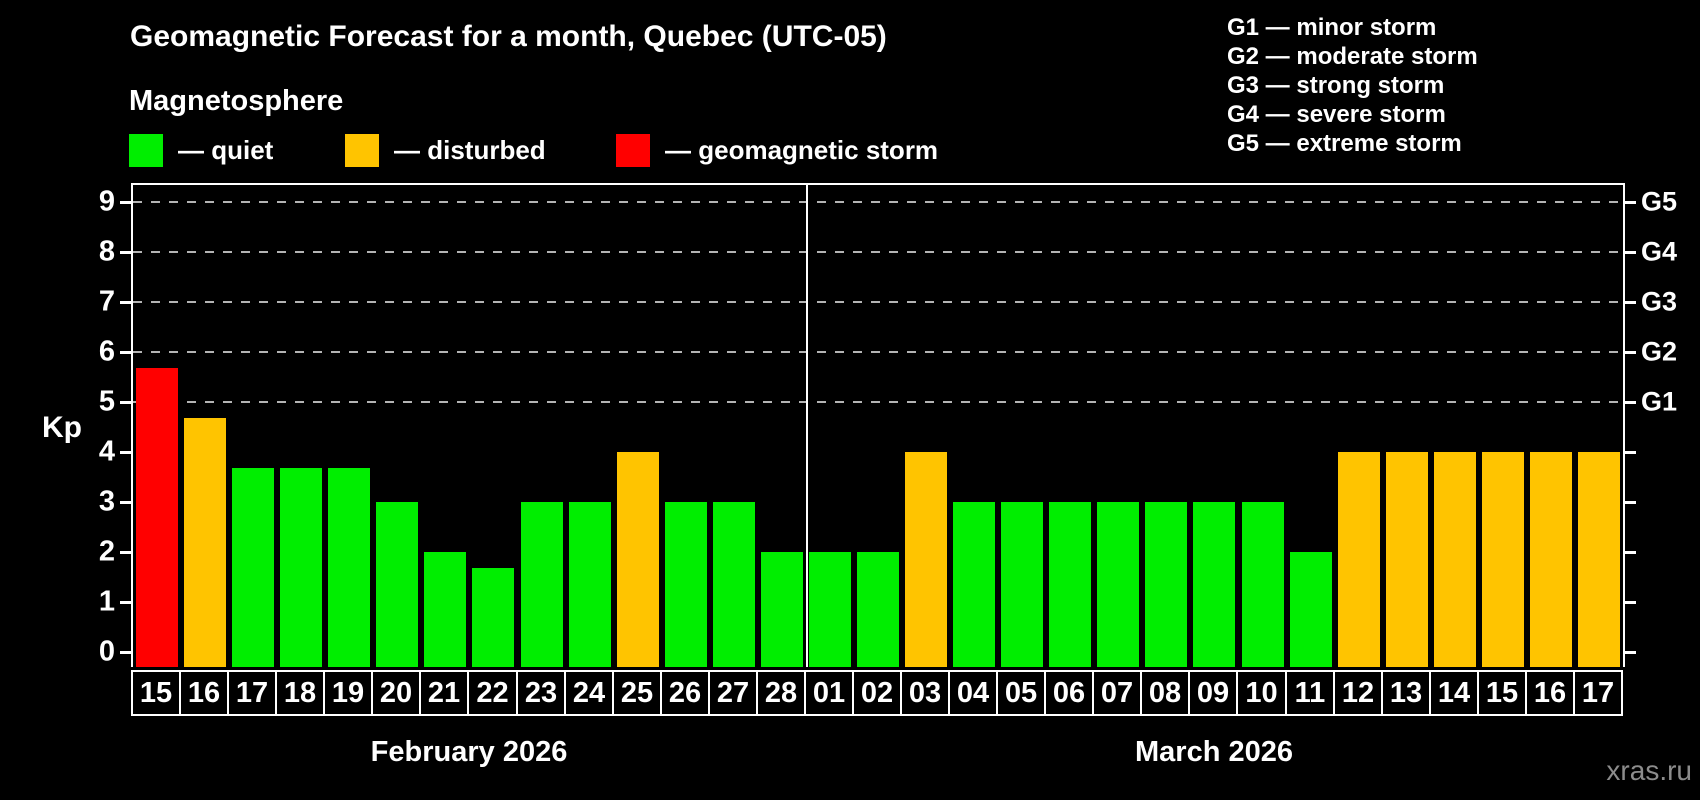 This screenshot has height=800, width=1700. Describe the element at coordinates (807, 426) in the screenshot. I see `month-divider-line` at that location.